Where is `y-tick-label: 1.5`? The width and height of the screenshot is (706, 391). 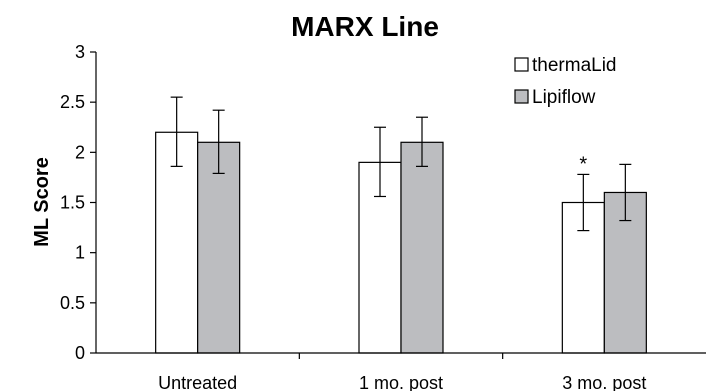
y-tick-label: 1.5 is located at coordinates (72, 203).